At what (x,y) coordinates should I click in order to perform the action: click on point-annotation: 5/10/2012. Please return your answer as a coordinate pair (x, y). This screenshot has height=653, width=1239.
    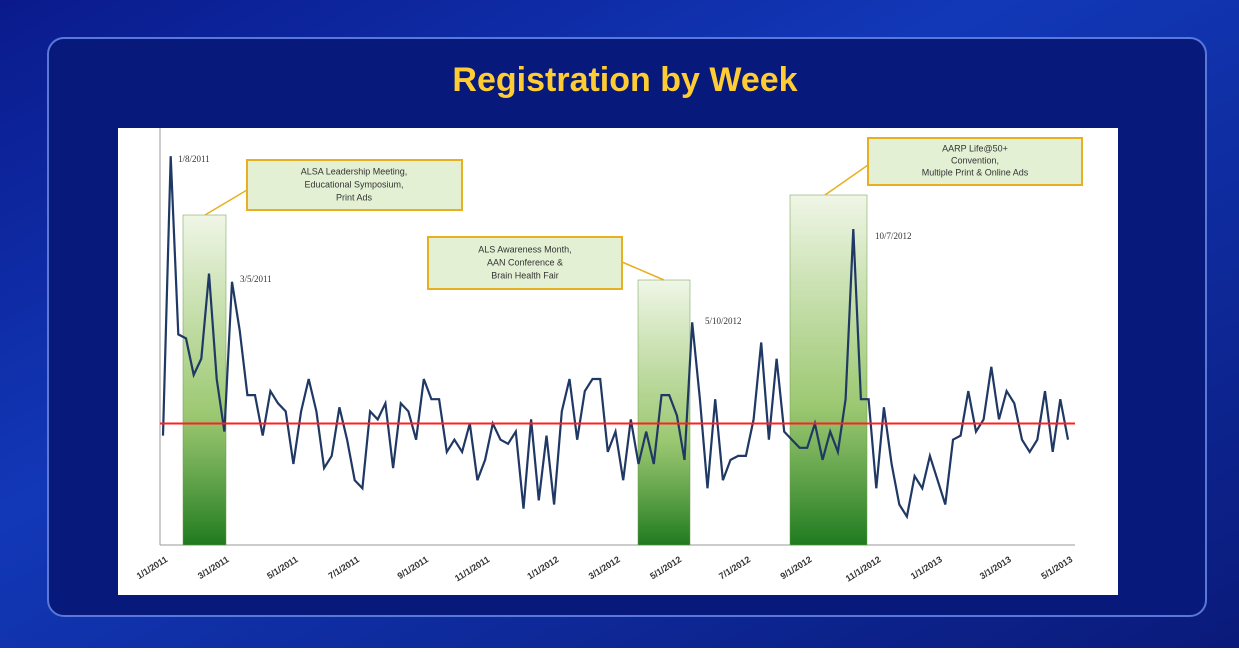
    Looking at the image, I should click on (723, 321).